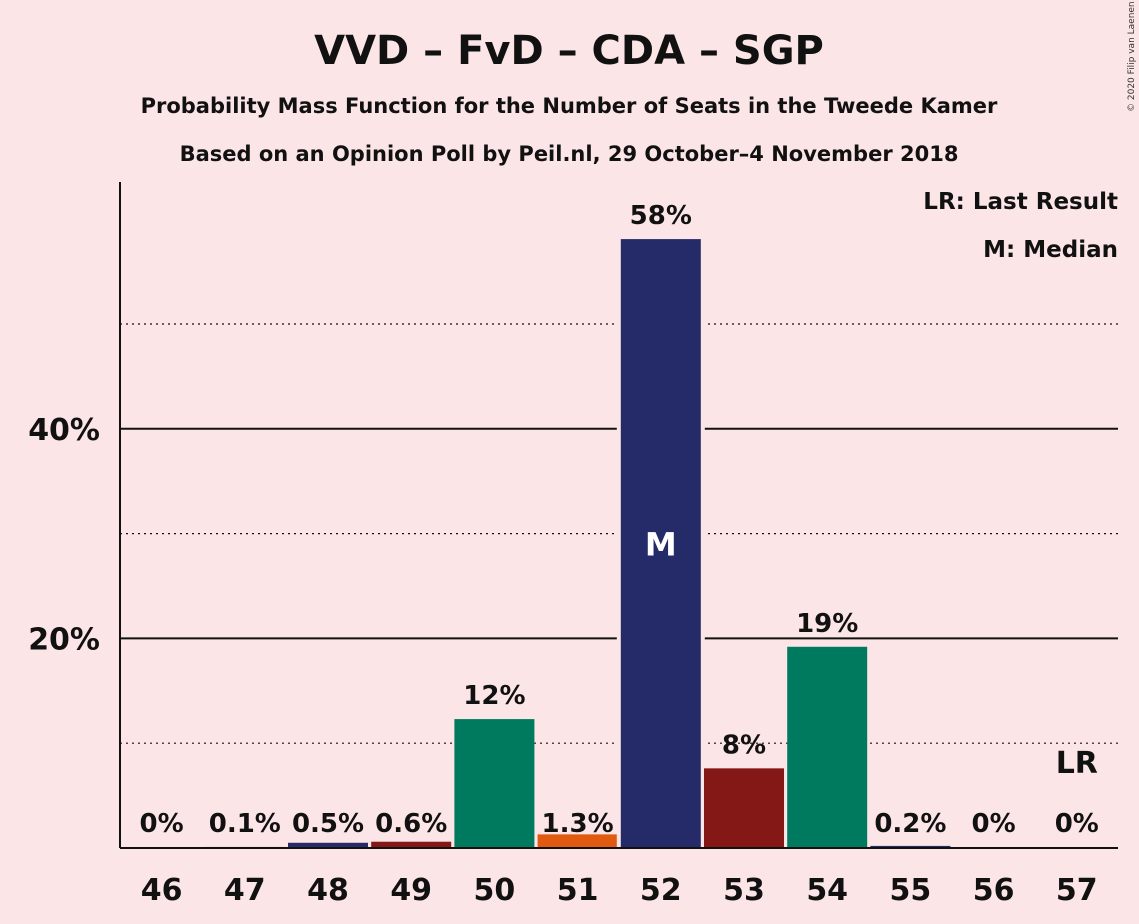 The width and height of the screenshot is (1139, 924). I want to click on data-label: 1.3%, so click(578, 824).